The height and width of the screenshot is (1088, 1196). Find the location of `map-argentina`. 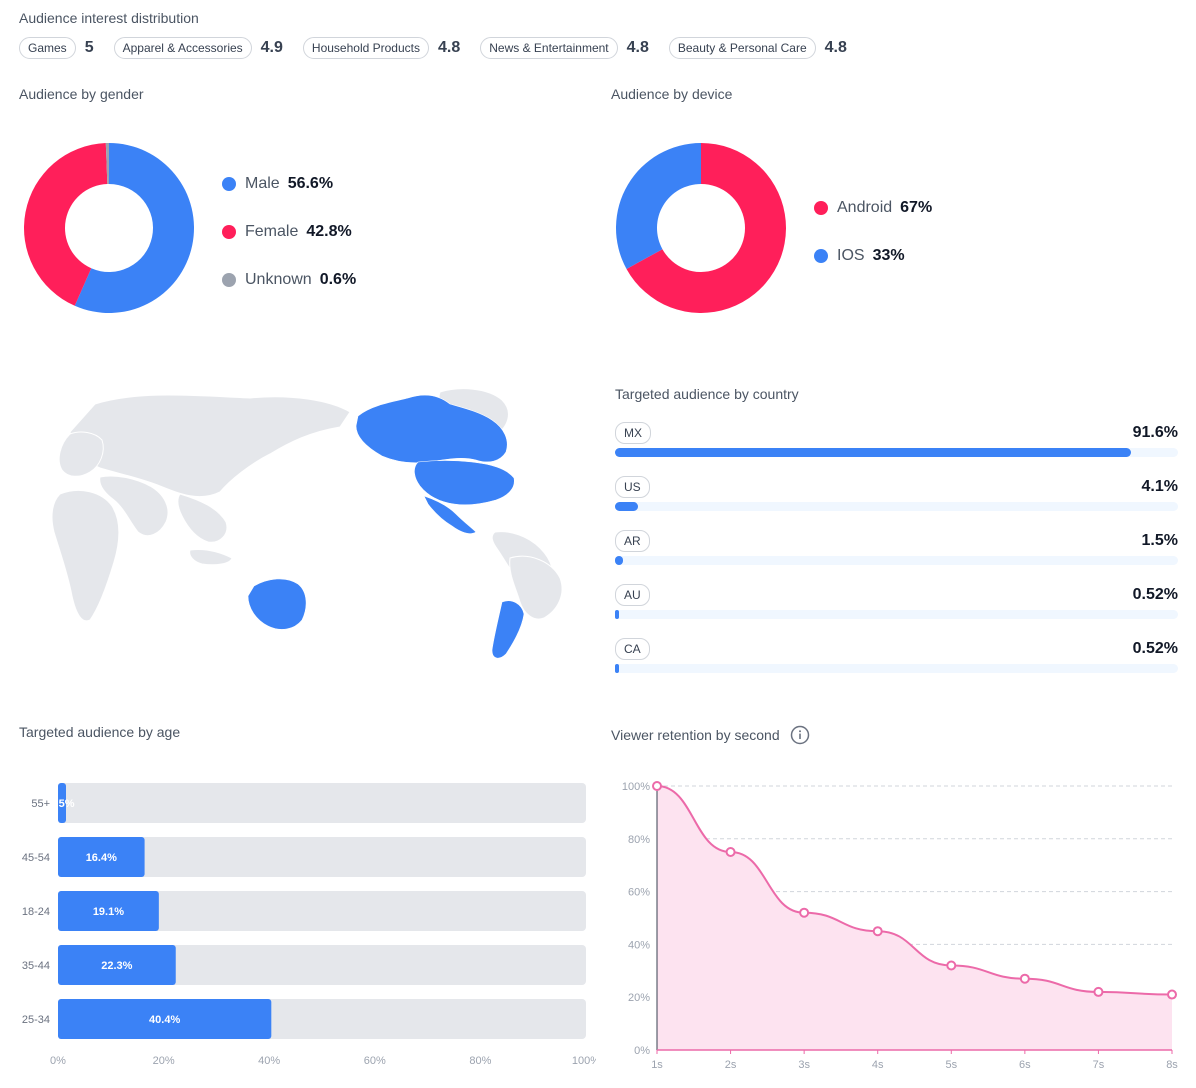

map-argentina is located at coordinates (508, 629).